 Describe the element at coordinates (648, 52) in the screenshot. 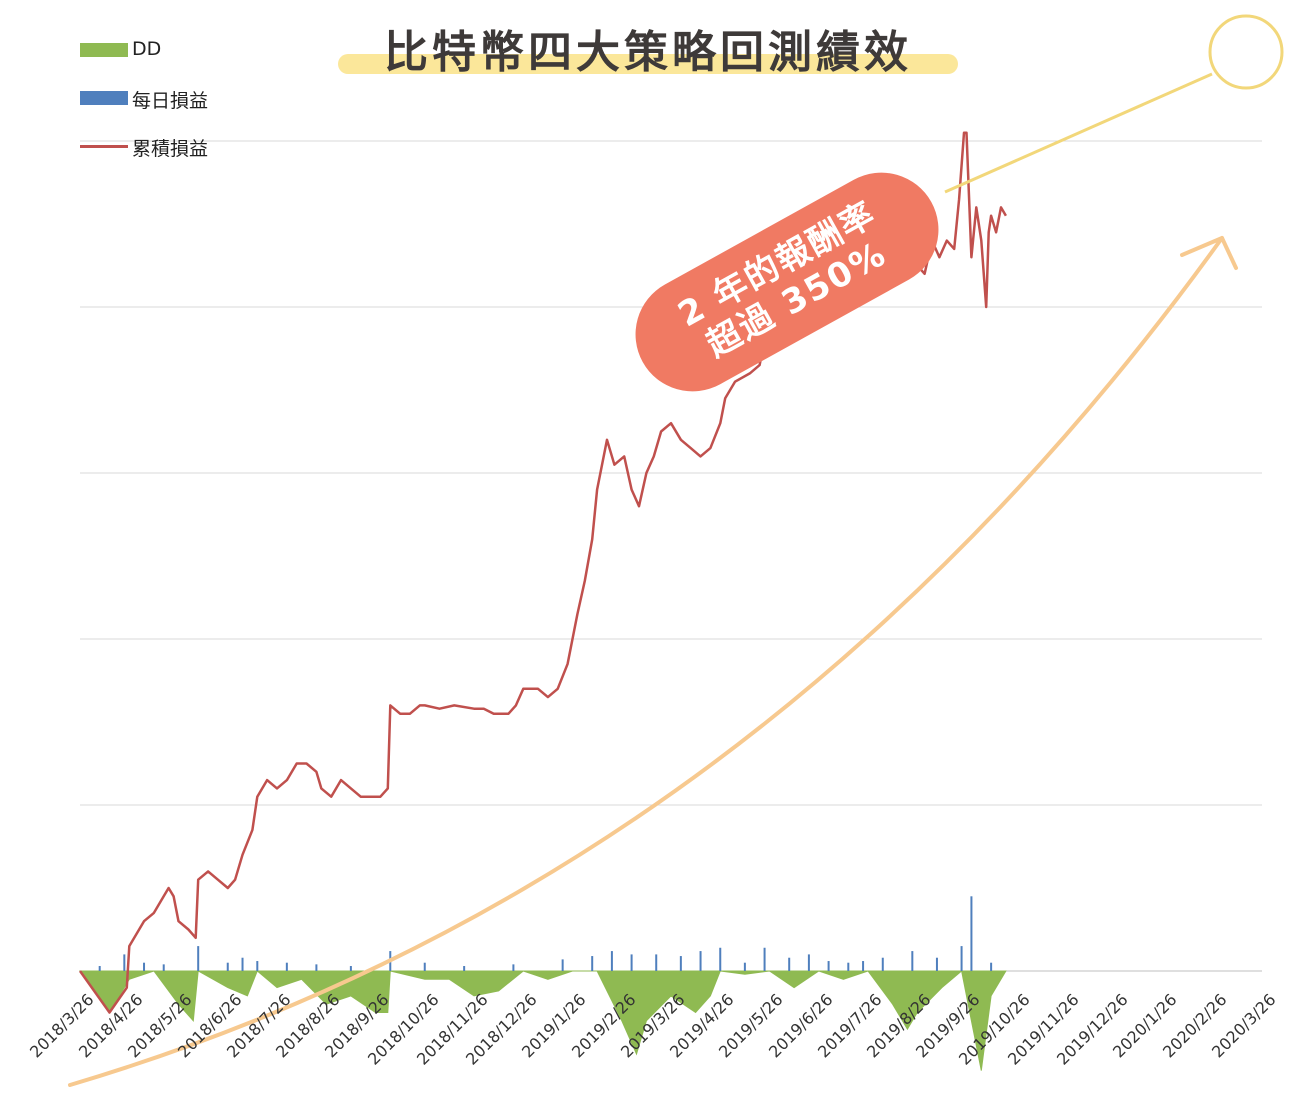

I see `title-text: 比特幣四大策略回測績效` at that location.